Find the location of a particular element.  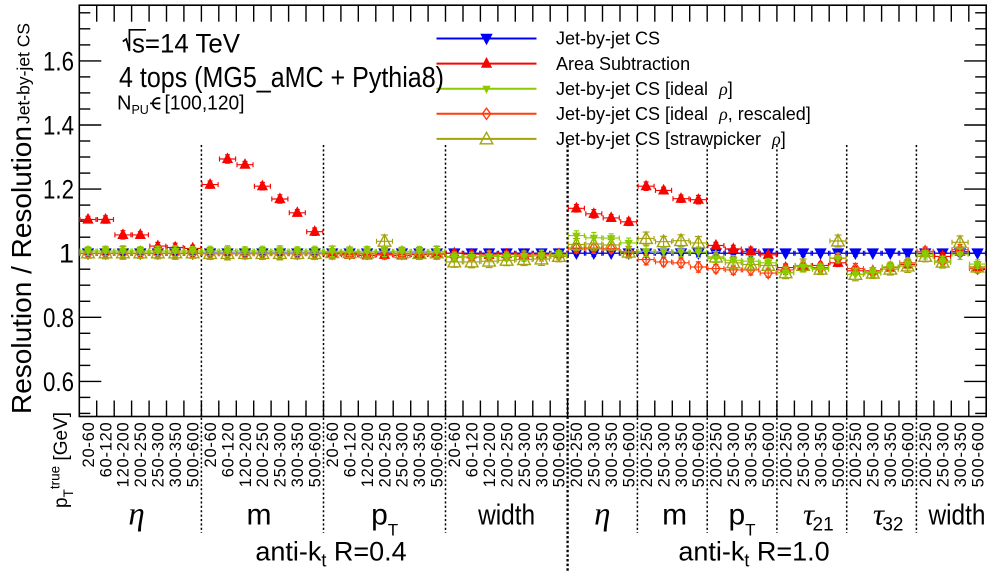

svg-text: 1.2 is located at coordinates (58, 190).